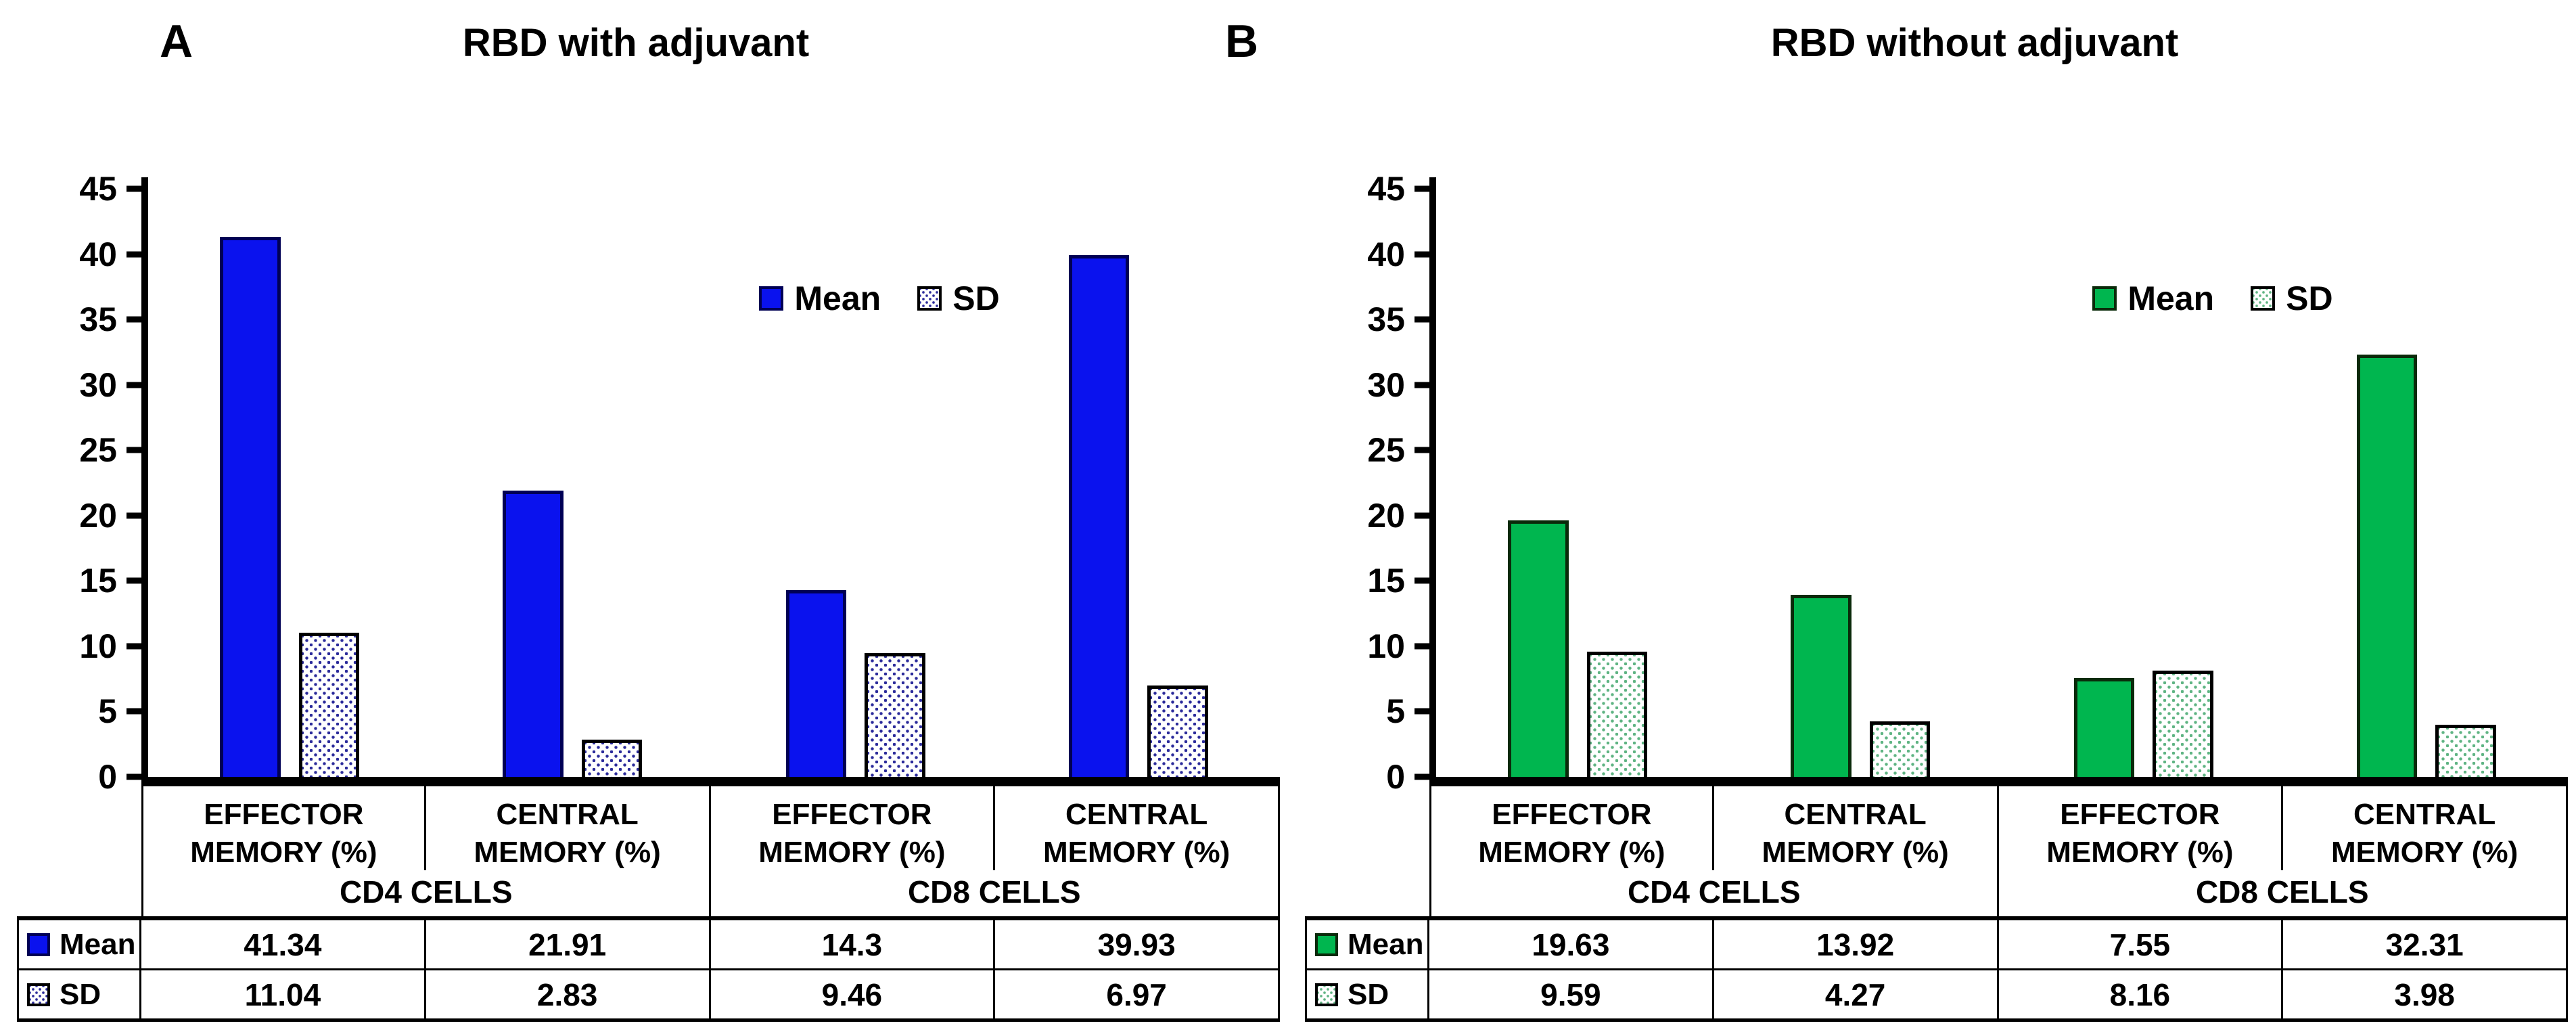  I want to click on sd-row-label: SD, so click(1368, 994).